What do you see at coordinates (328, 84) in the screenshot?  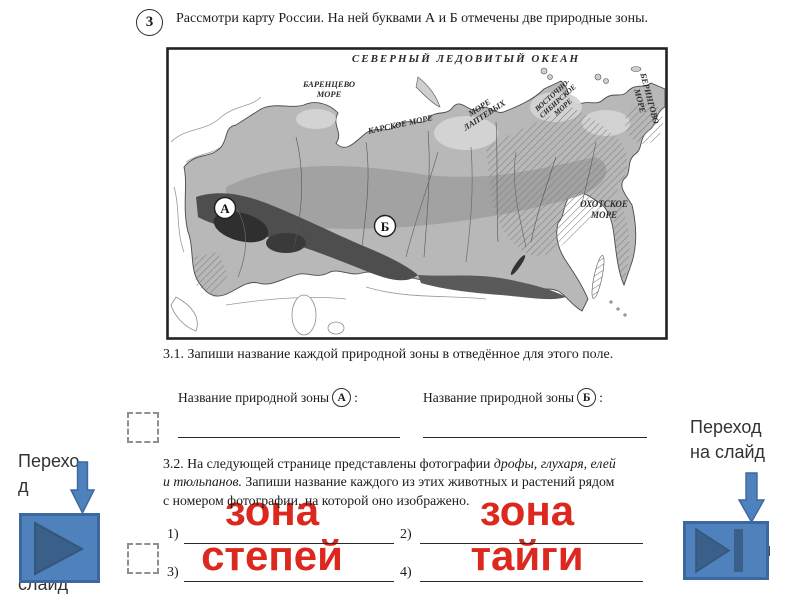 I see `barents-sea-label: БАРЕНЦЕВО` at bounding box center [328, 84].